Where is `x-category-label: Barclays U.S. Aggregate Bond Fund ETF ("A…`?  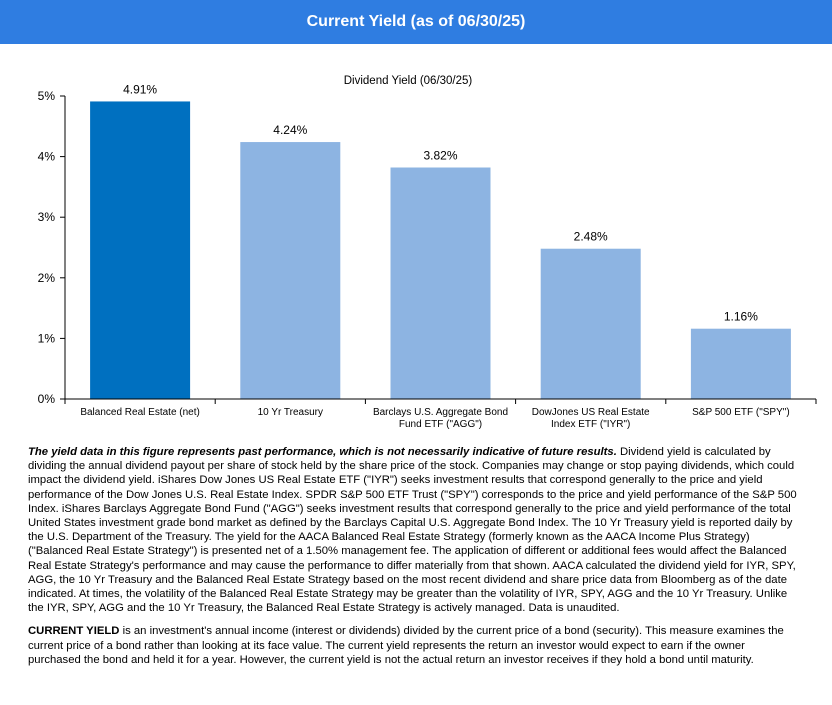
x-category-label: Barclays U.S. Aggregate Bond Fund ETF ("A… is located at coordinates (440, 418).